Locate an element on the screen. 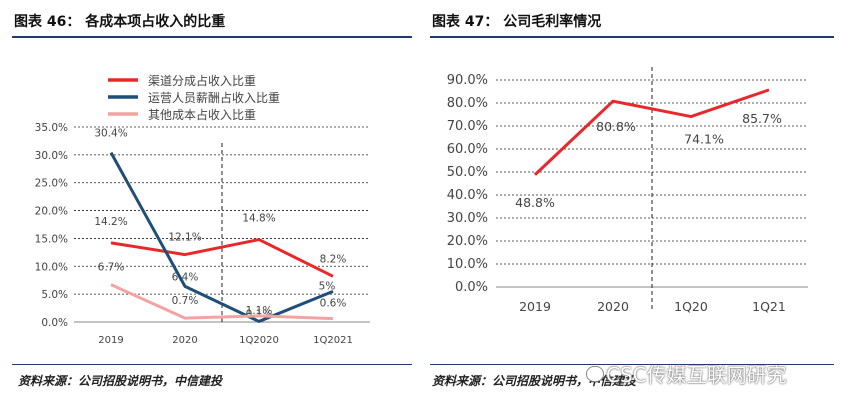 The width and height of the screenshot is (844, 412). left-legend-label: 其他成本占收入比重 is located at coordinates (202, 114).